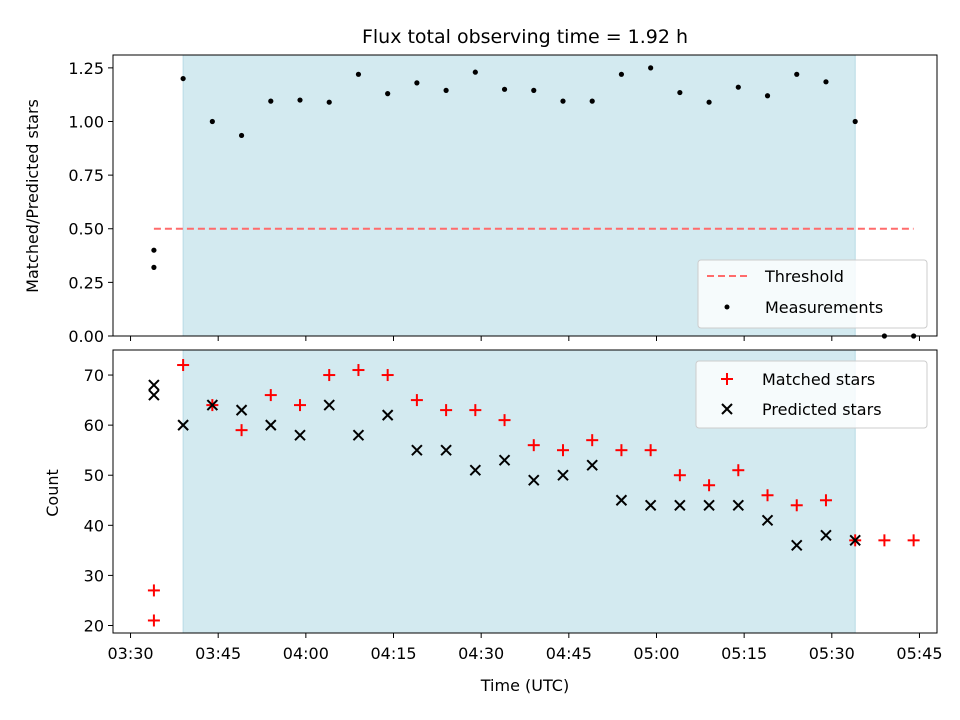 Image resolution: width=960 pixels, height=720 pixels. What do you see at coordinates (94, 475) in the screenshot?
I see `bottom-ytick-label: 50` at bounding box center [94, 475].